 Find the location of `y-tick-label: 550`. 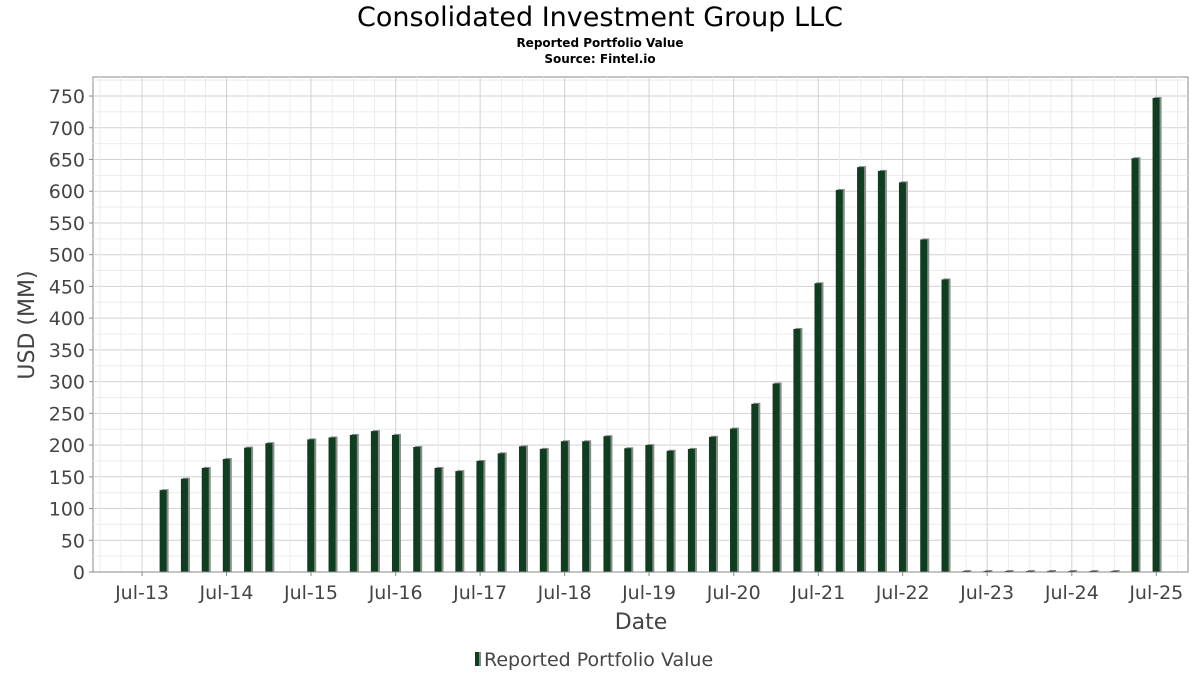

y-tick-label: 550 is located at coordinates (67, 224).